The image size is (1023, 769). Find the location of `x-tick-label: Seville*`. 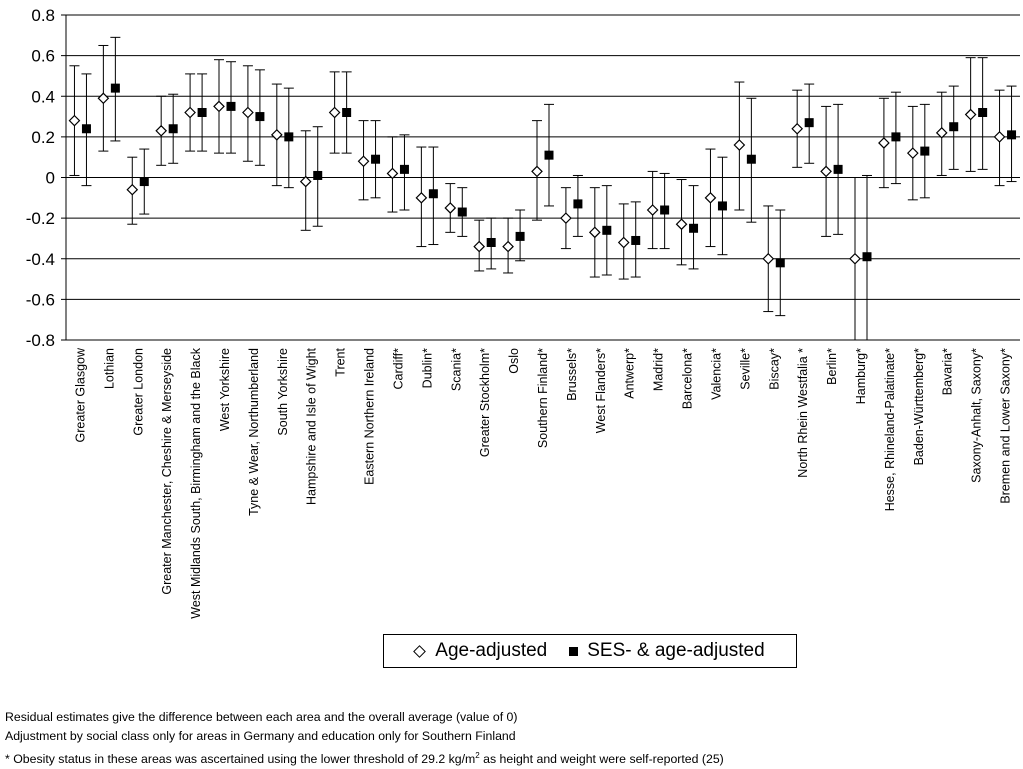

x-tick-label: Seville* is located at coordinates (745, 369).